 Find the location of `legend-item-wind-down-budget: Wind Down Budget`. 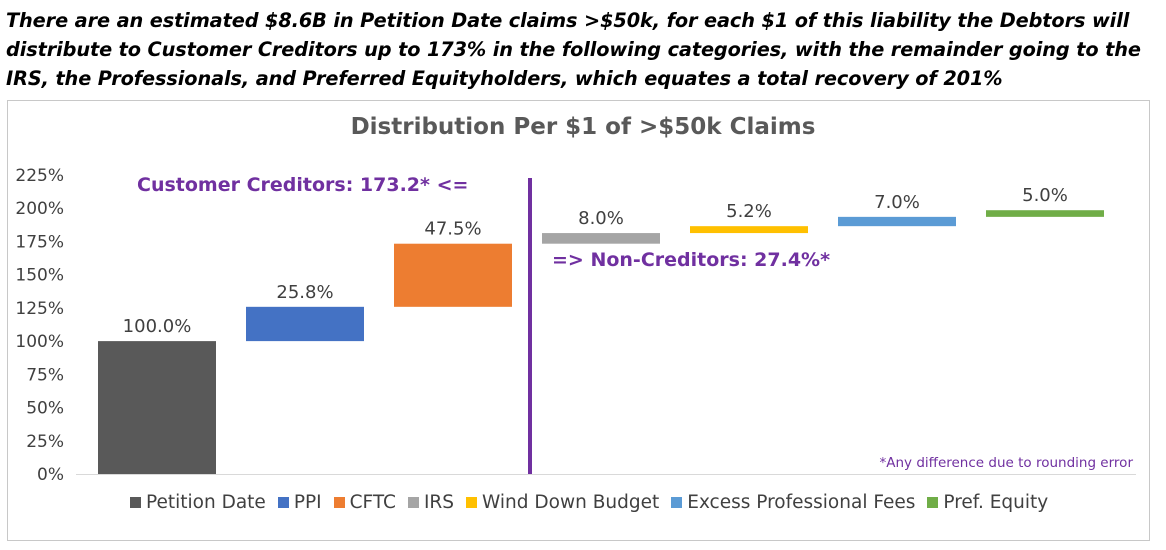

legend-item-wind-down-budget: Wind Down Budget is located at coordinates (562, 502).